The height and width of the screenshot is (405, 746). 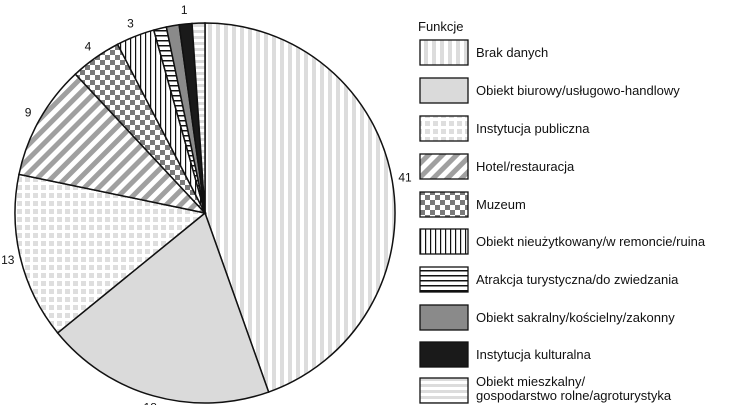 I want to click on legend-label: Obiekt sakralny/kościelny/zakonny, so click(x=575, y=317).